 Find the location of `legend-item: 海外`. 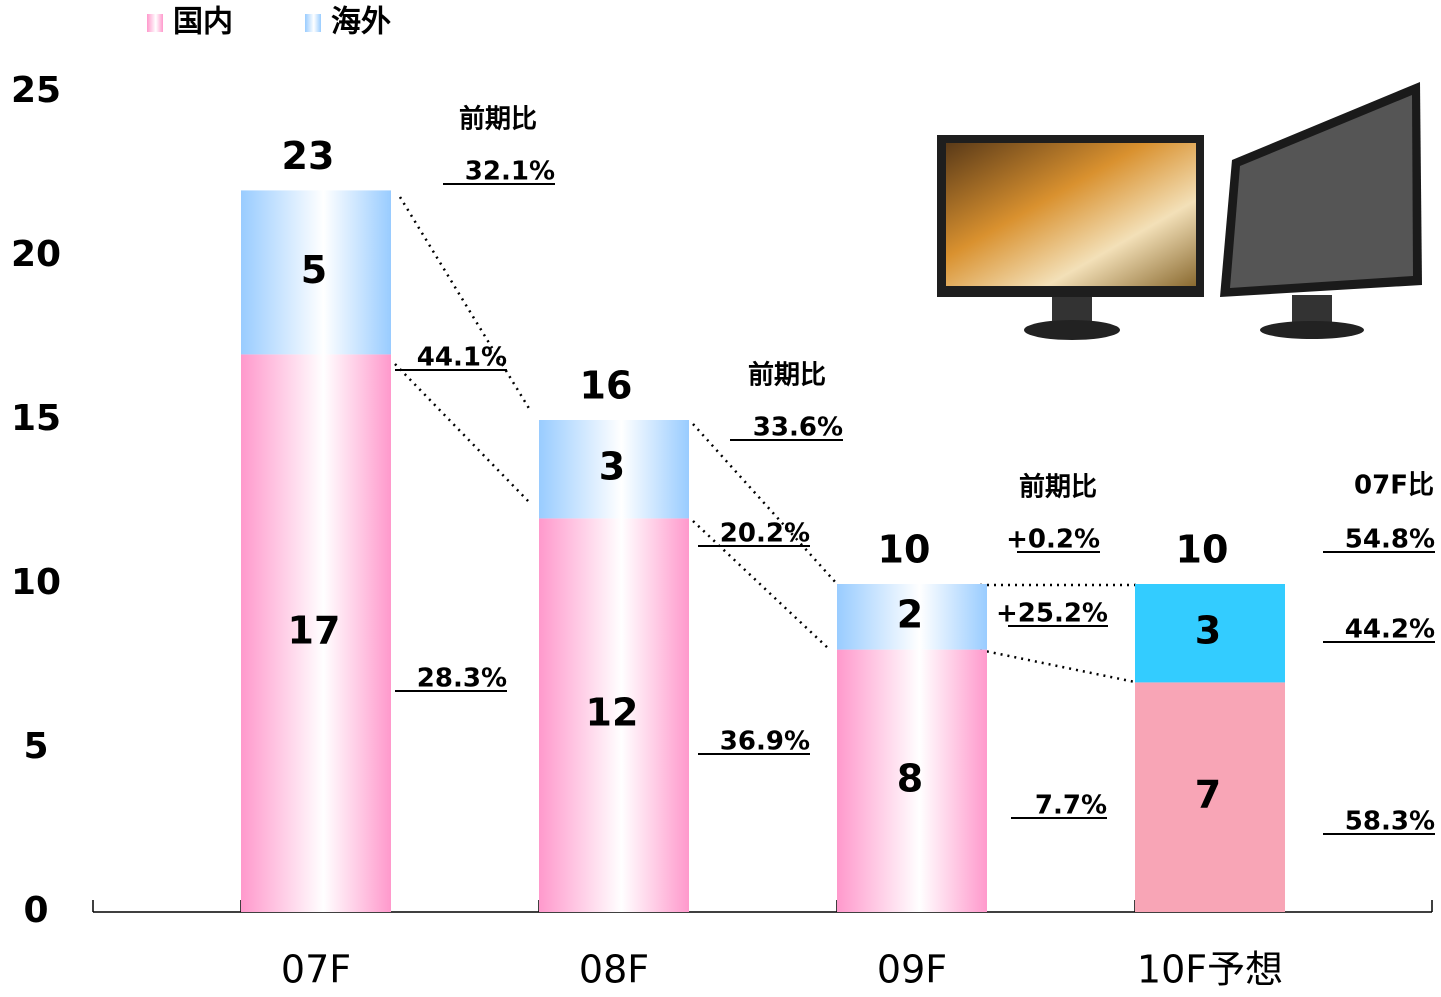

legend-item: 海外 is located at coordinates (348, 22).